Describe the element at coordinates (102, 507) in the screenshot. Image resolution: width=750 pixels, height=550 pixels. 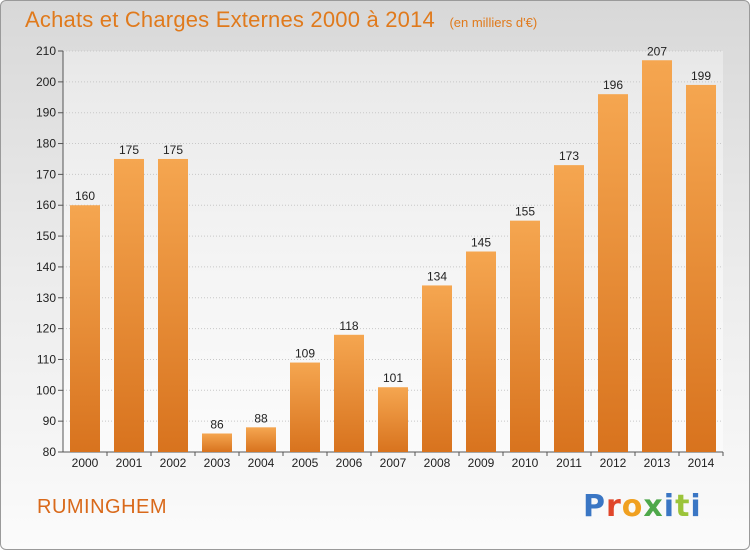
I see `town-name: RUMINGHEM` at that location.